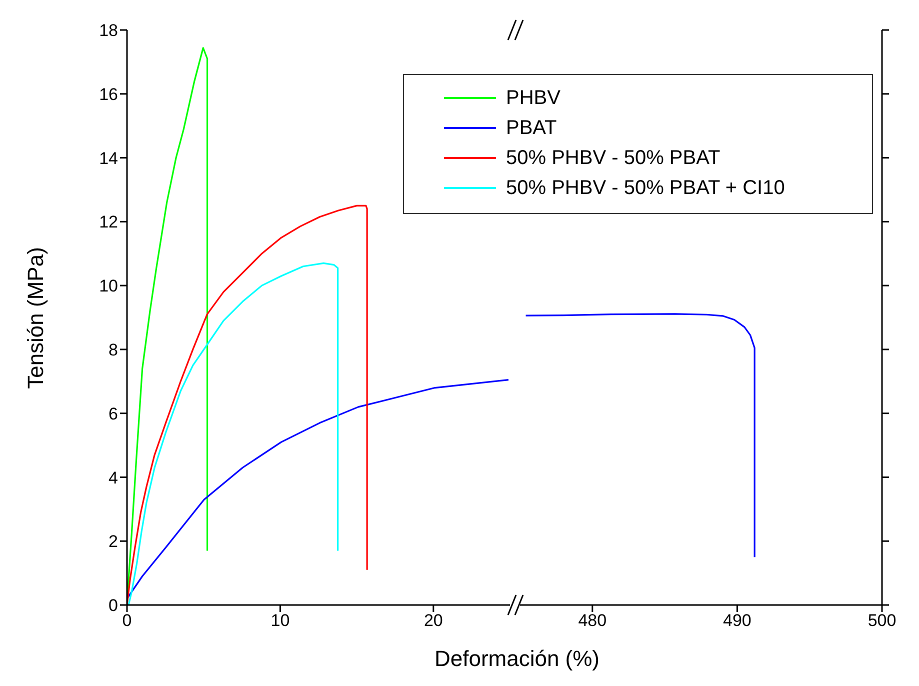 This screenshot has height=686, width=919. Describe the element at coordinates (108, 94) in the screenshot. I see `y-tick-label: 16` at that location.